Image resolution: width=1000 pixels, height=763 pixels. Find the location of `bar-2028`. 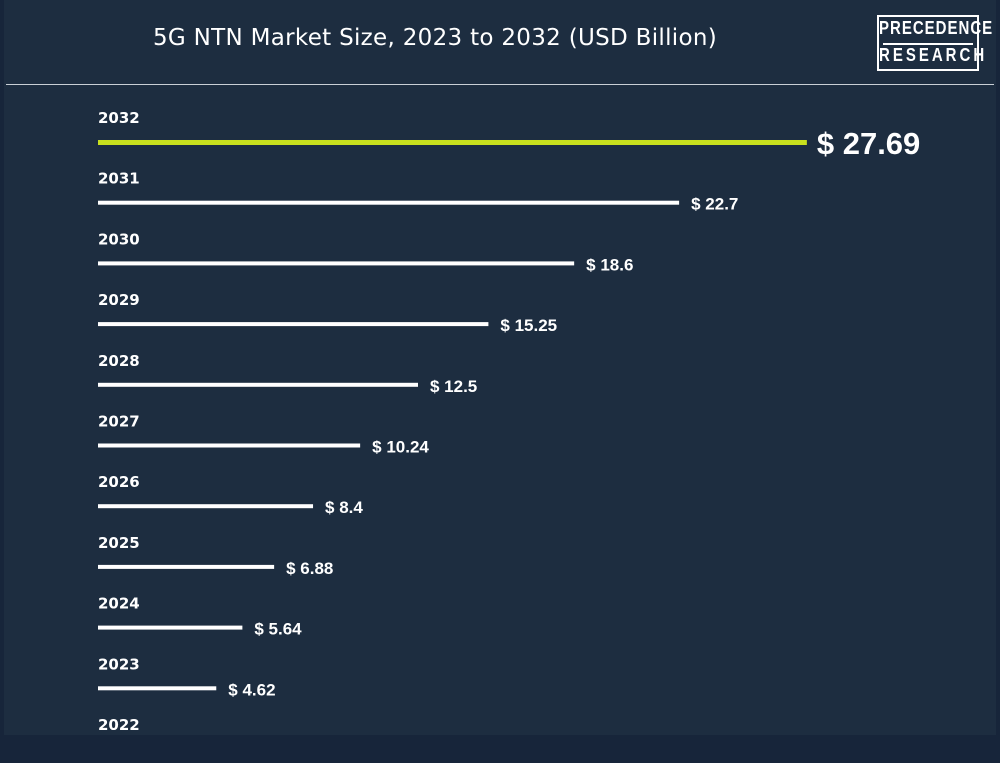

bar-2028 is located at coordinates (258, 384).